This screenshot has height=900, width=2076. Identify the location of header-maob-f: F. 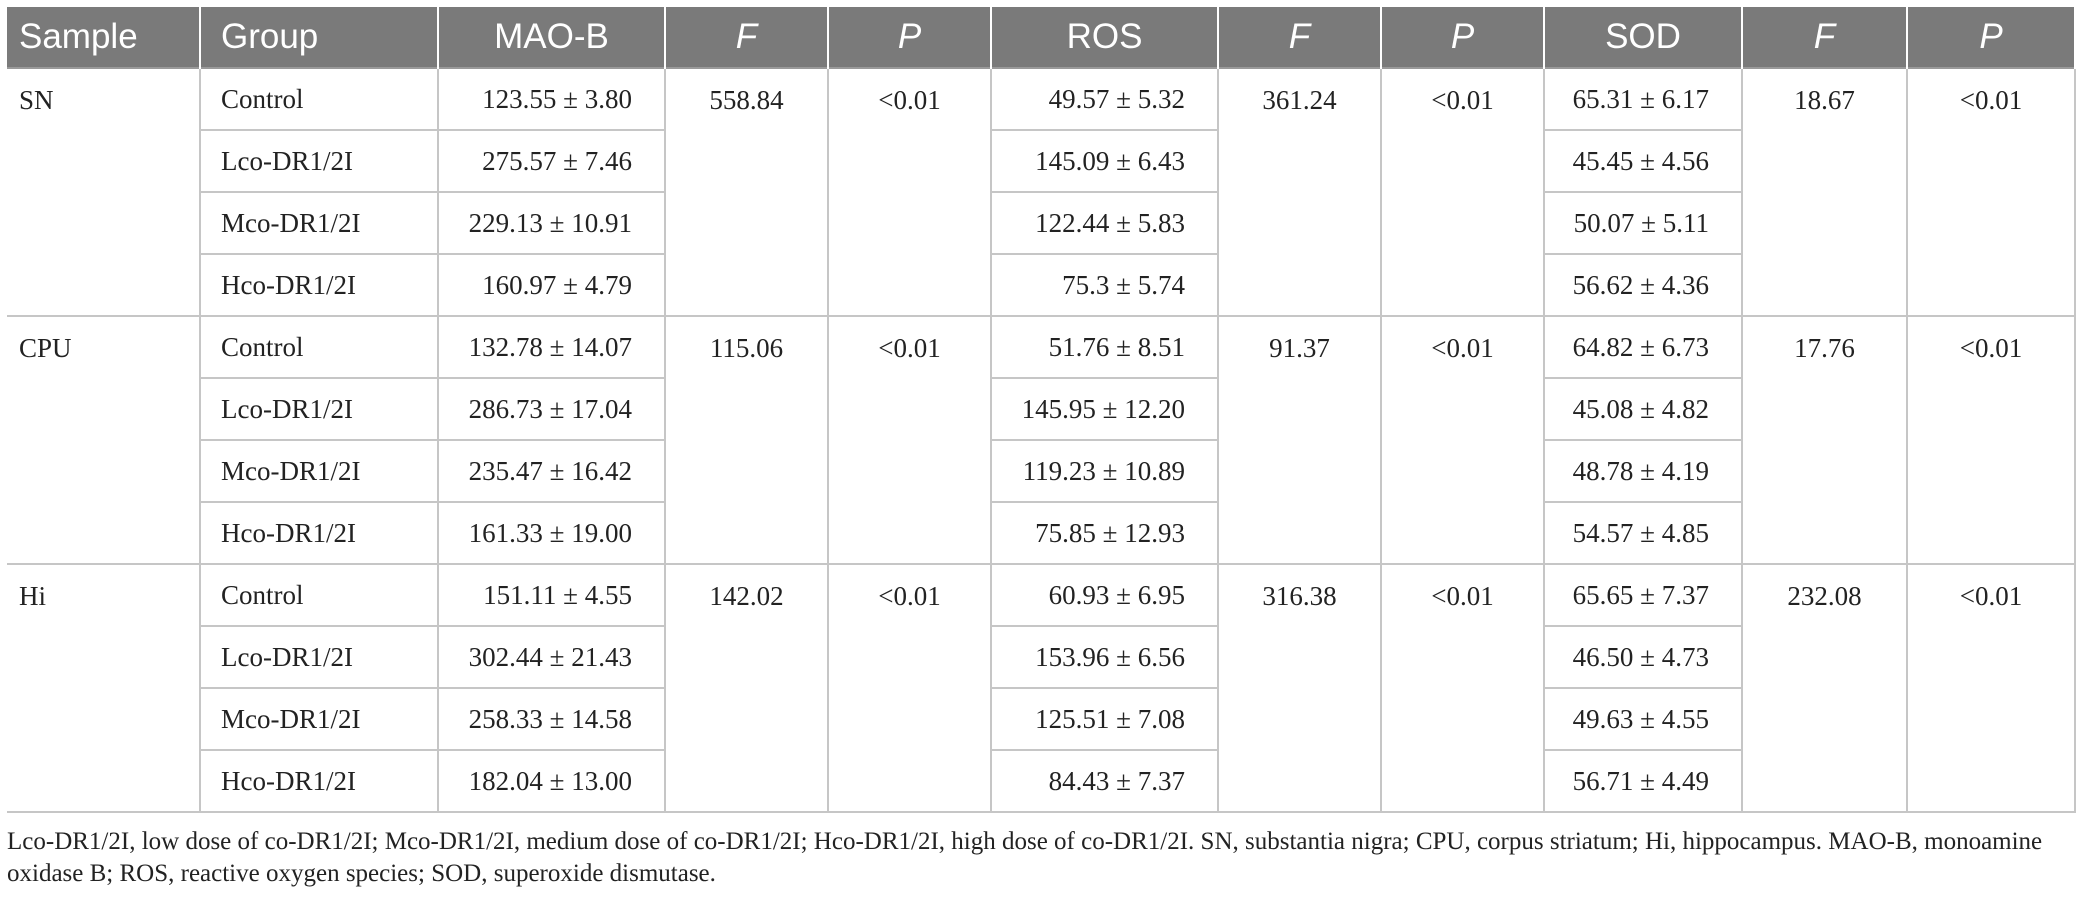
(746, 37).